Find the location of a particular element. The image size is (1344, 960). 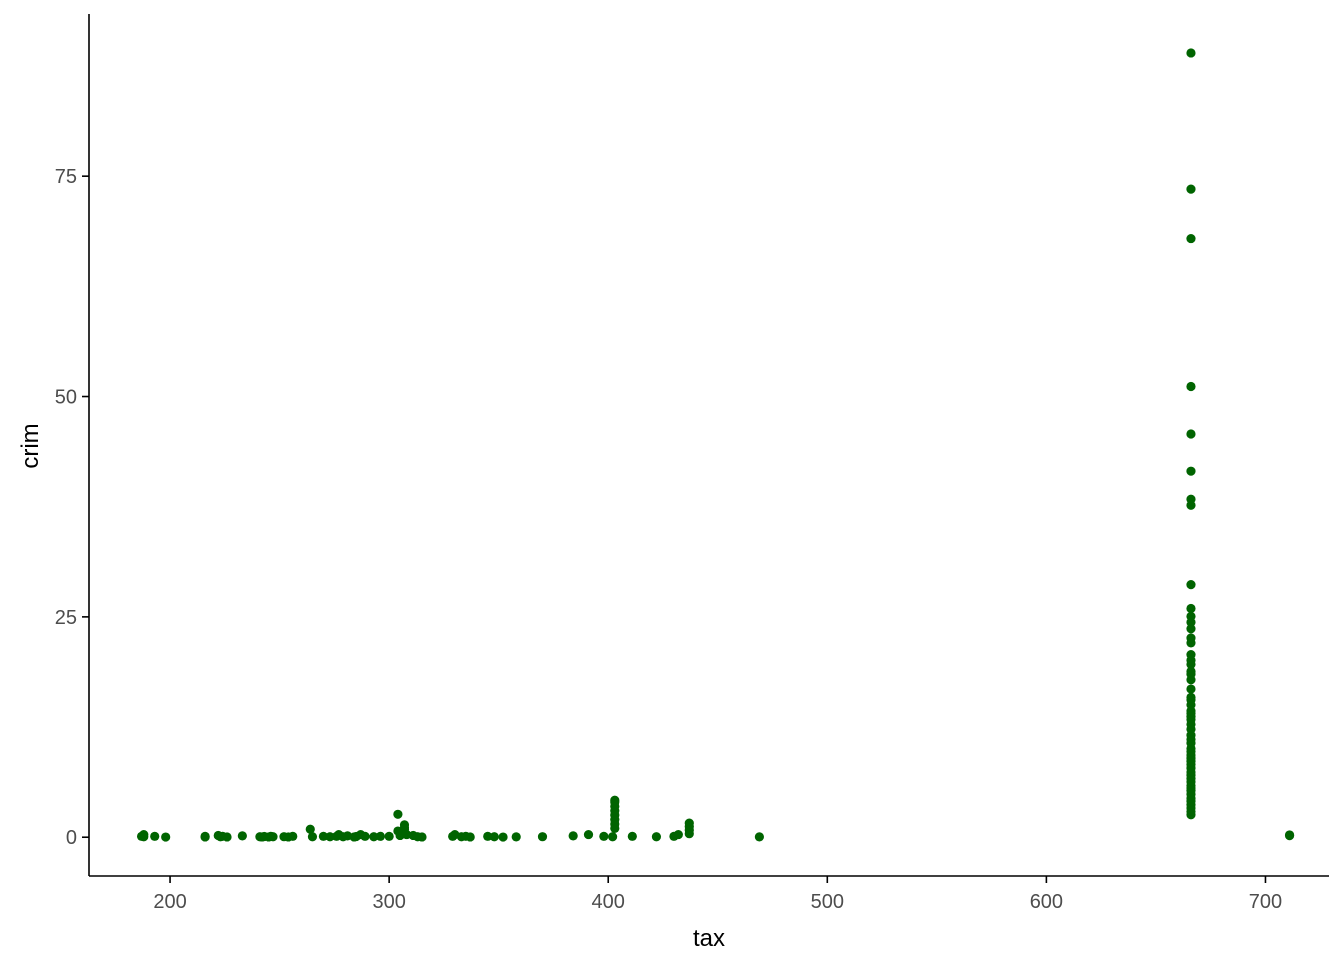

y-tick-label: 0 is located at coordinates (71, 838).